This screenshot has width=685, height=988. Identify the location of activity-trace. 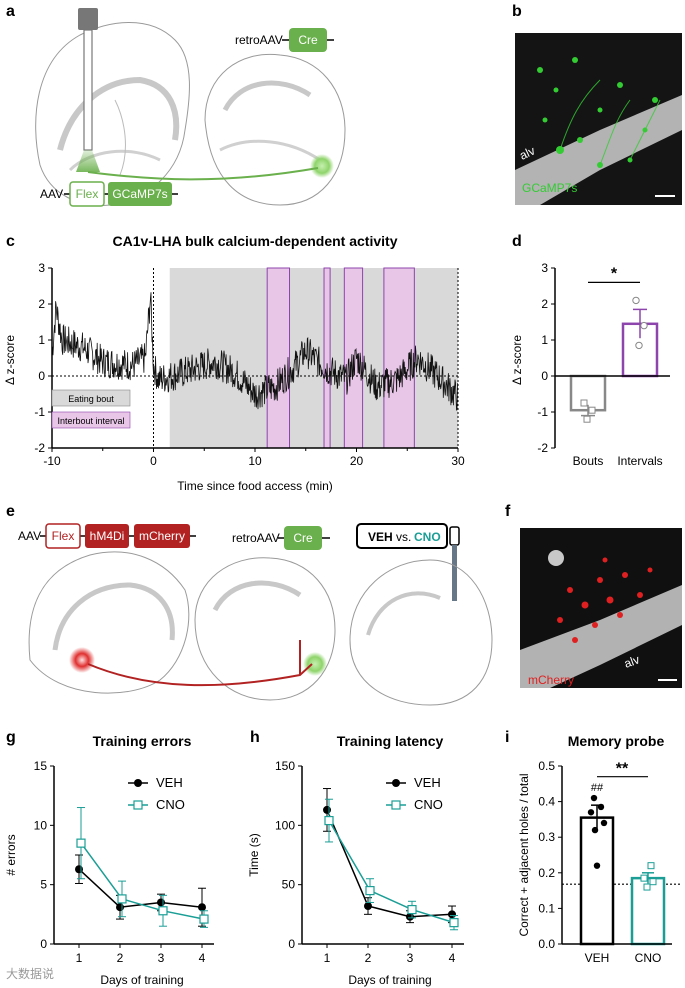
(255, 352).